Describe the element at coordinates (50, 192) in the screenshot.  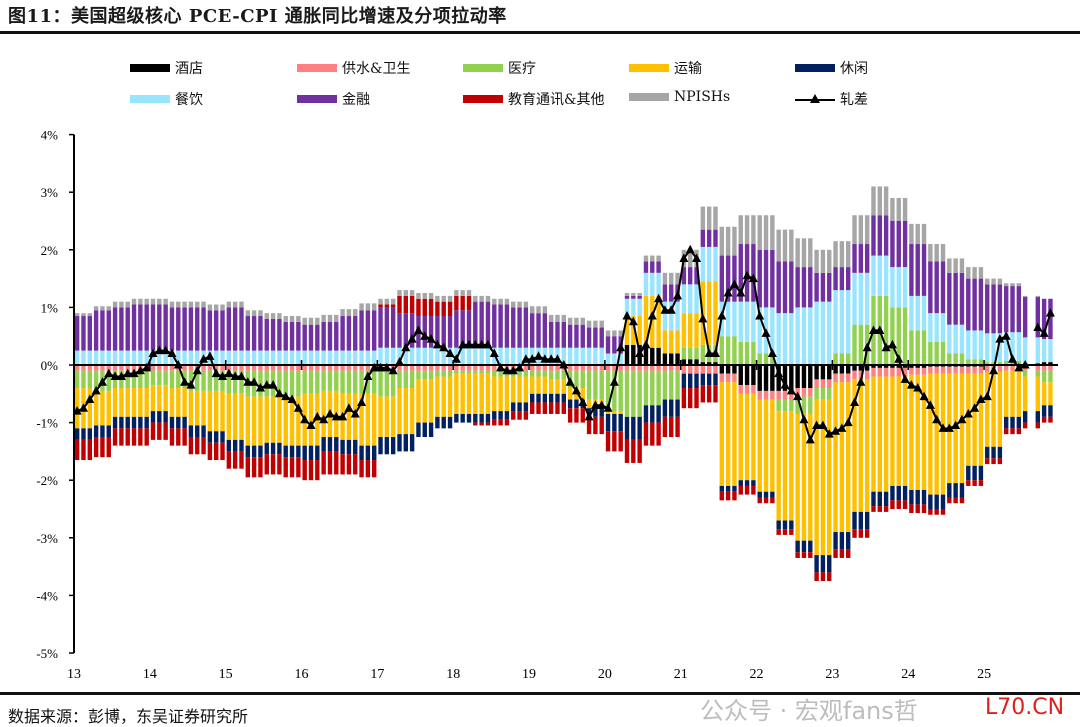
I see `y-tick-label: 3%` at that location.